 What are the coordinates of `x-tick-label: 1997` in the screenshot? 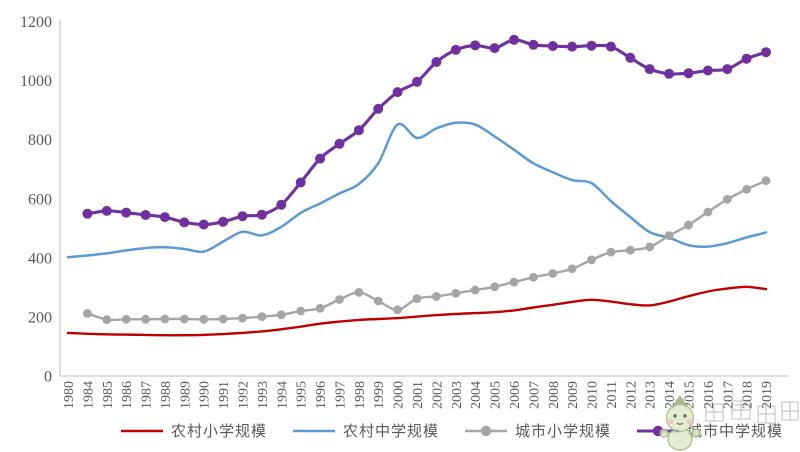 It's located at (340, 395).